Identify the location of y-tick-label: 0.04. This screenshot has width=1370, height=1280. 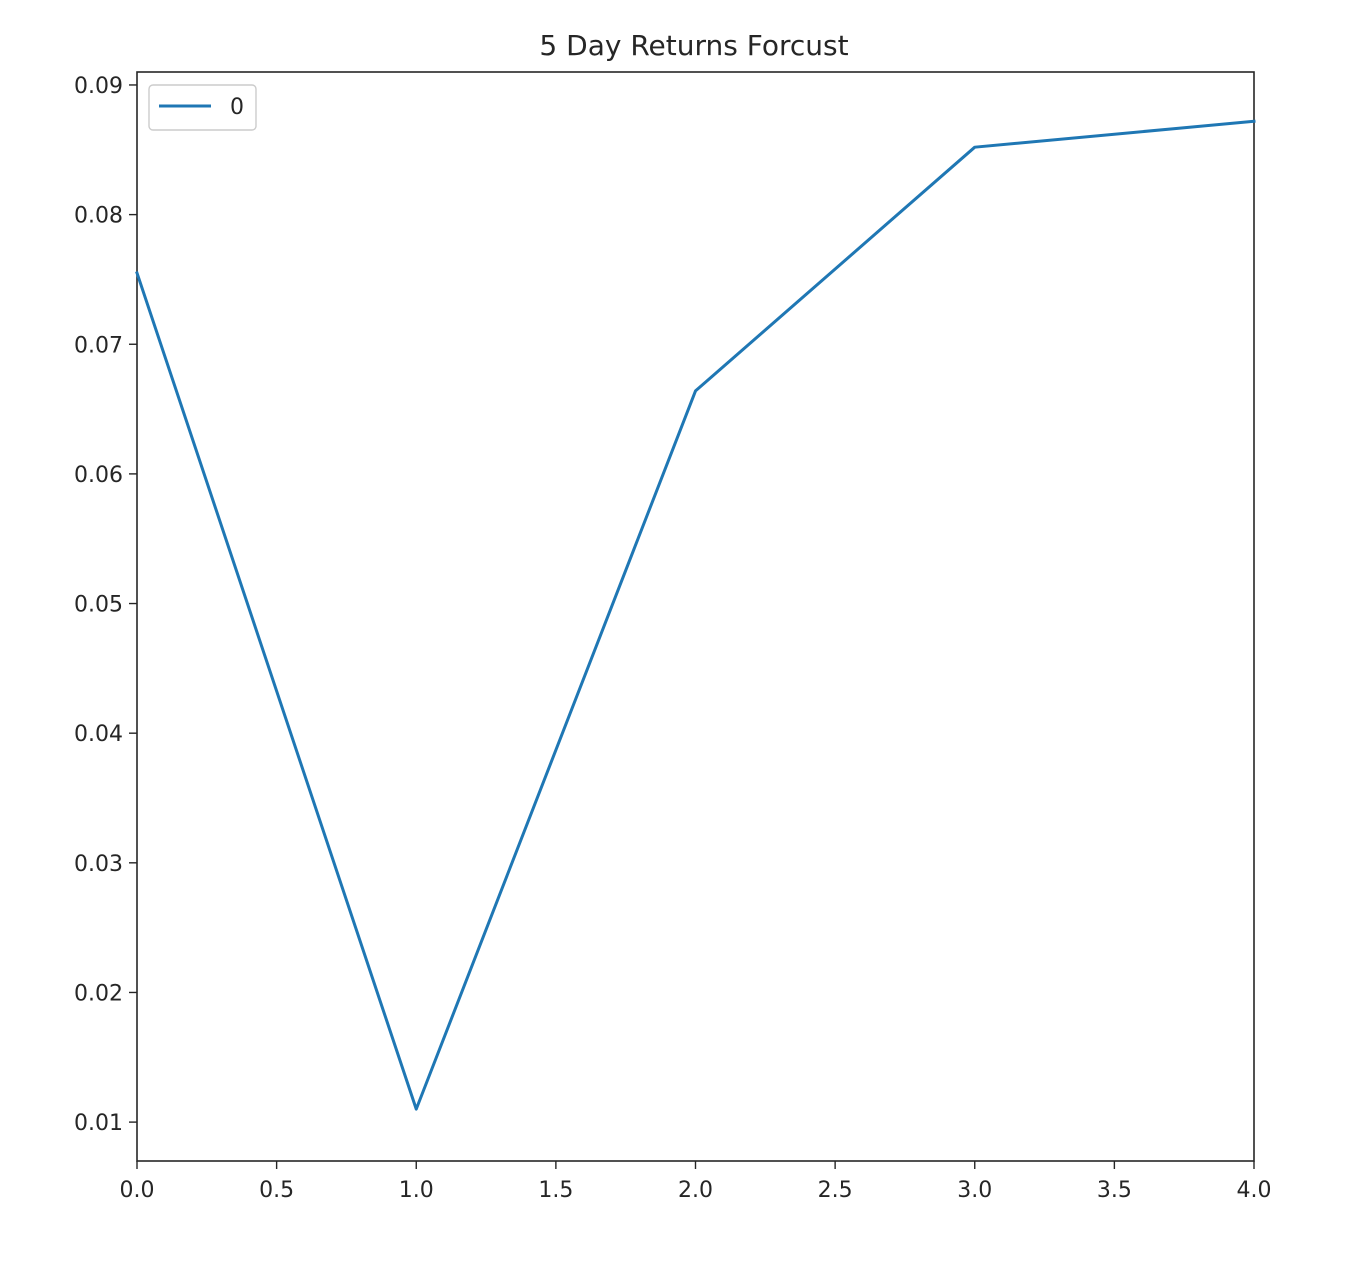
(98, 734).